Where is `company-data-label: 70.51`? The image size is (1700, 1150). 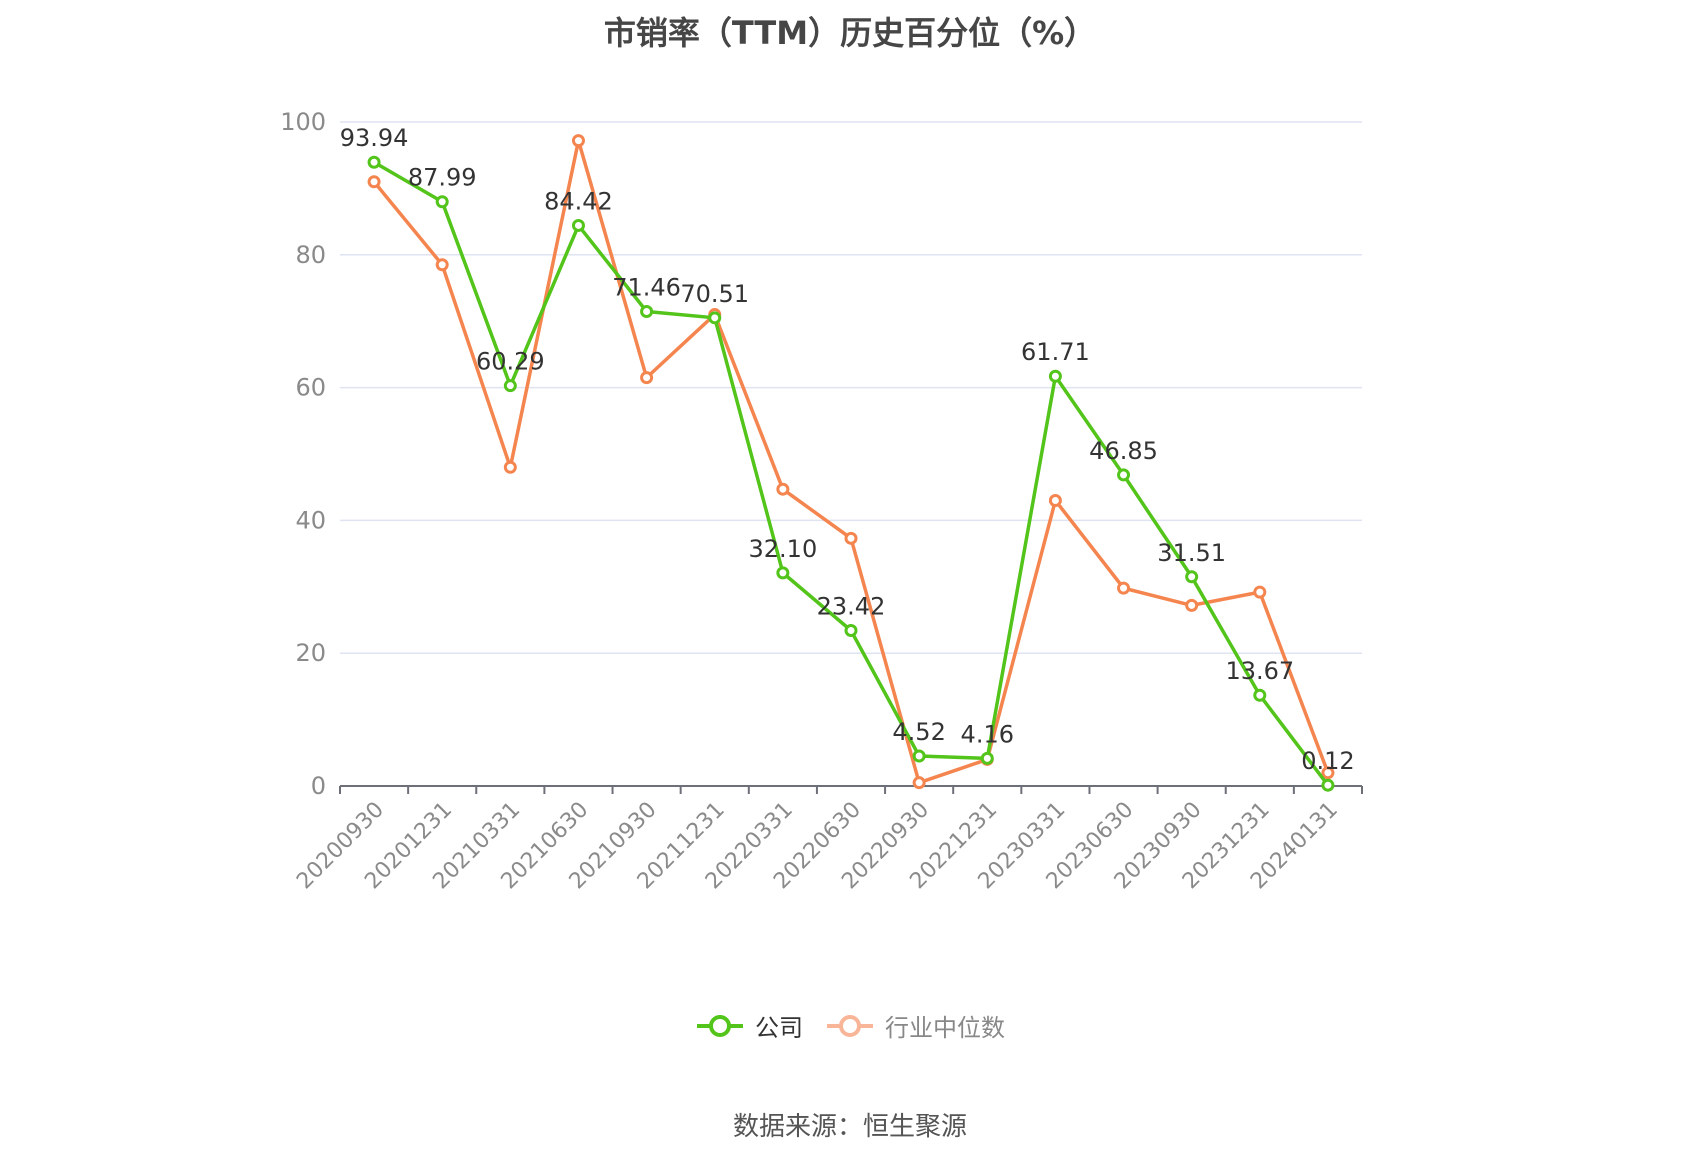
company-data-label: 70.51 is located at coordinates (714, 294).